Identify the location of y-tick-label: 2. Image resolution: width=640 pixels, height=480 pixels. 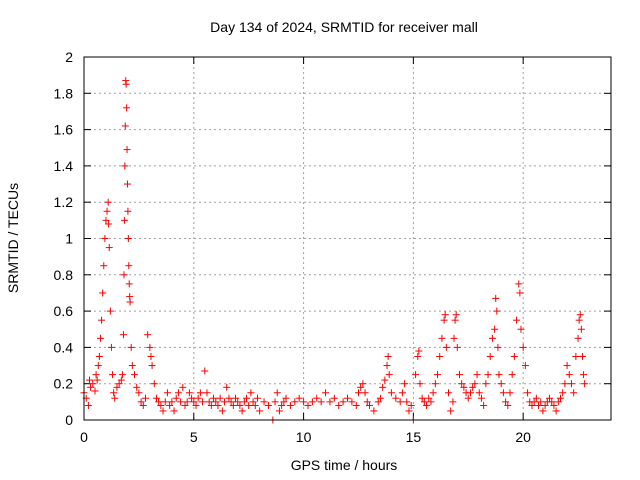
(69, 57).